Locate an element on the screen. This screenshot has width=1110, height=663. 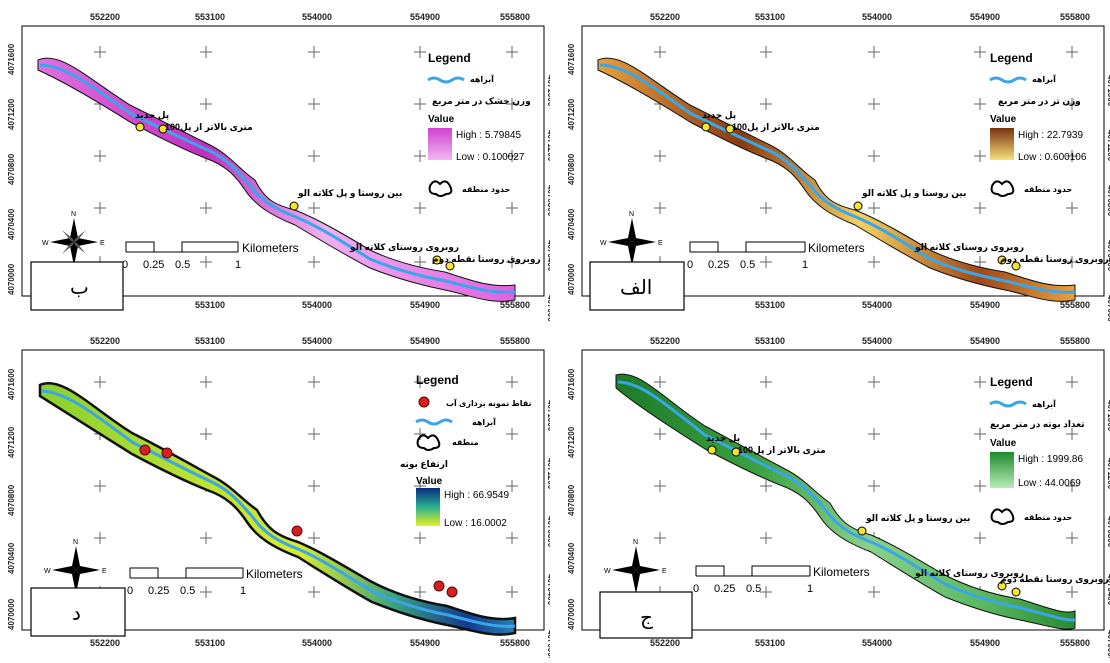
svg-text: W is located at coordinates (607, 571).